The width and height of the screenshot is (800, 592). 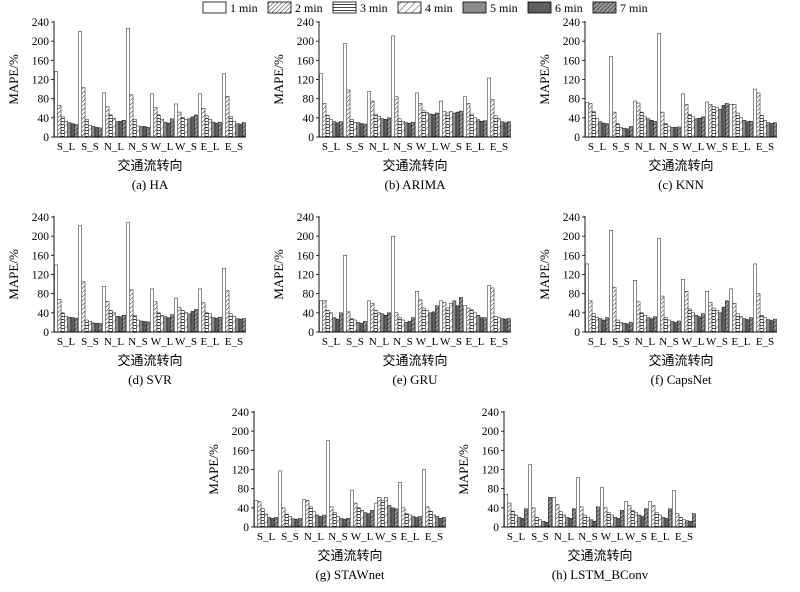 I want to click on y-tick-label: 200, so click(x=241, y=432).